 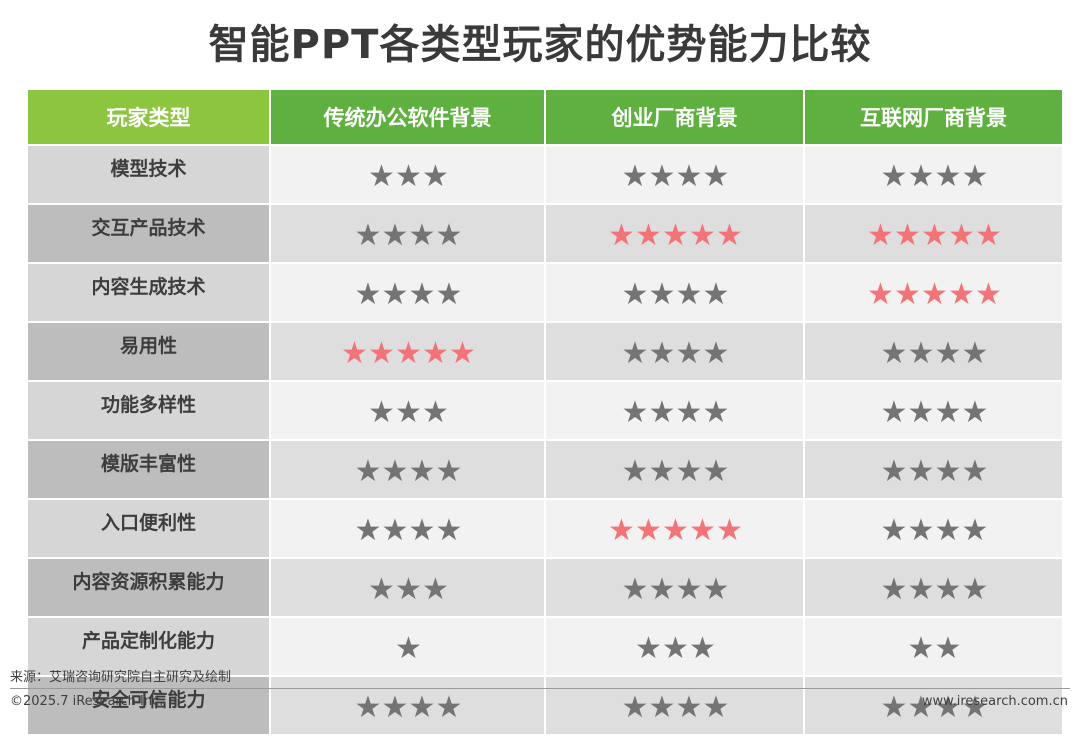 What do you see at coordinates (121, 677) in the screenshot?
I see `source-note: 来源：艾瑞咨询研究院自主研究及绘制` at bounding box center [121, 677].